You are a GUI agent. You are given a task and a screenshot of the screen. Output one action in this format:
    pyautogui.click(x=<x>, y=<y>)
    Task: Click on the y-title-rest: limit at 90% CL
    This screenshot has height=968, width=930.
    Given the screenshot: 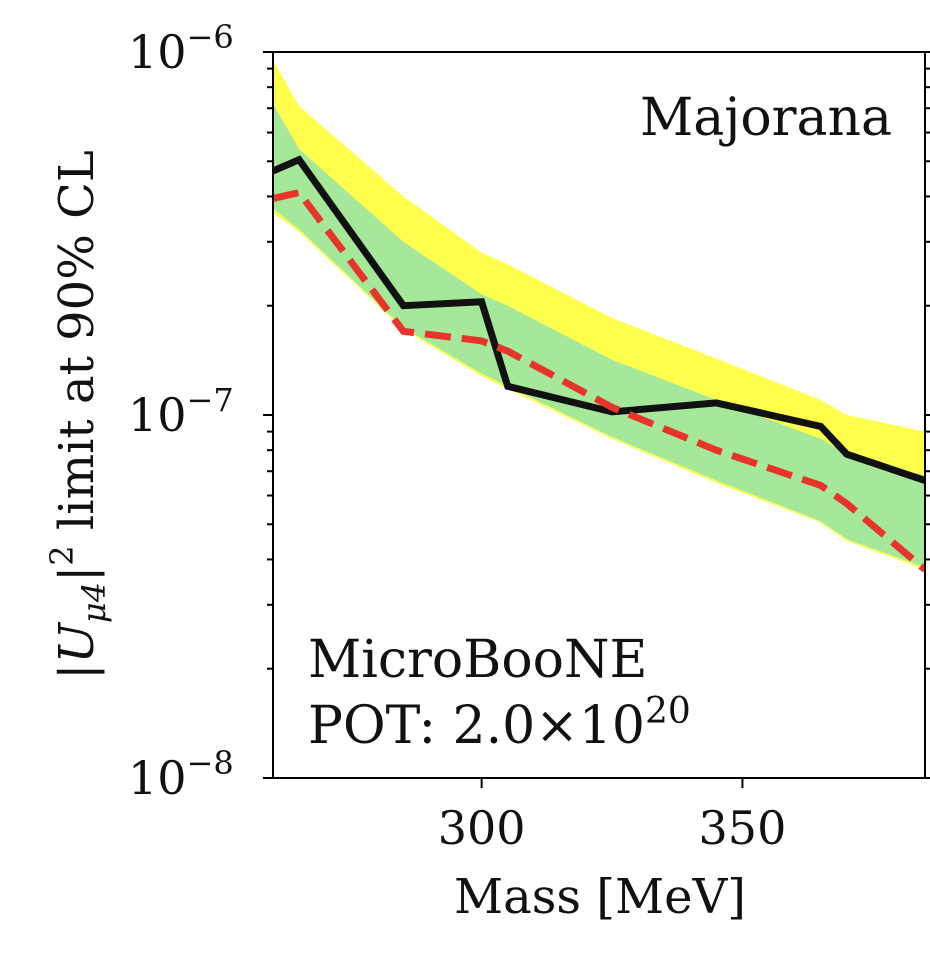 What is the action you would take?
    pyautogui.click(x=77, y=347)
    